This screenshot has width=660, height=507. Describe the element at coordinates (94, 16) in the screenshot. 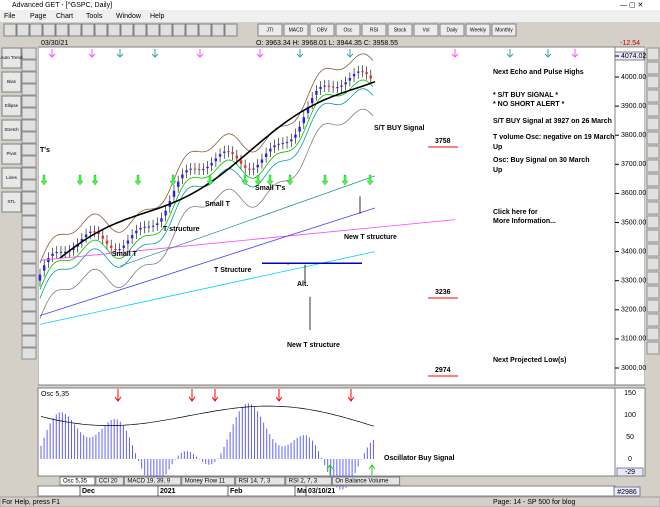

I see `menu-item: Tools` at that location.